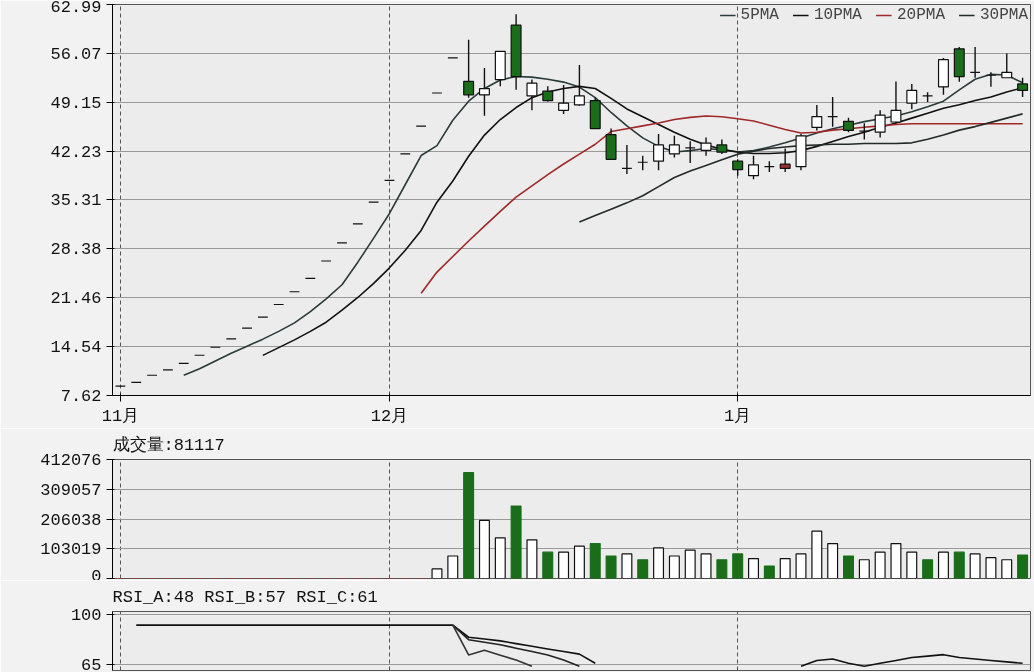  Describe the element at coordinates (76, 152) in the screenshot. I see `y-tick-label: 42.23` at that location.